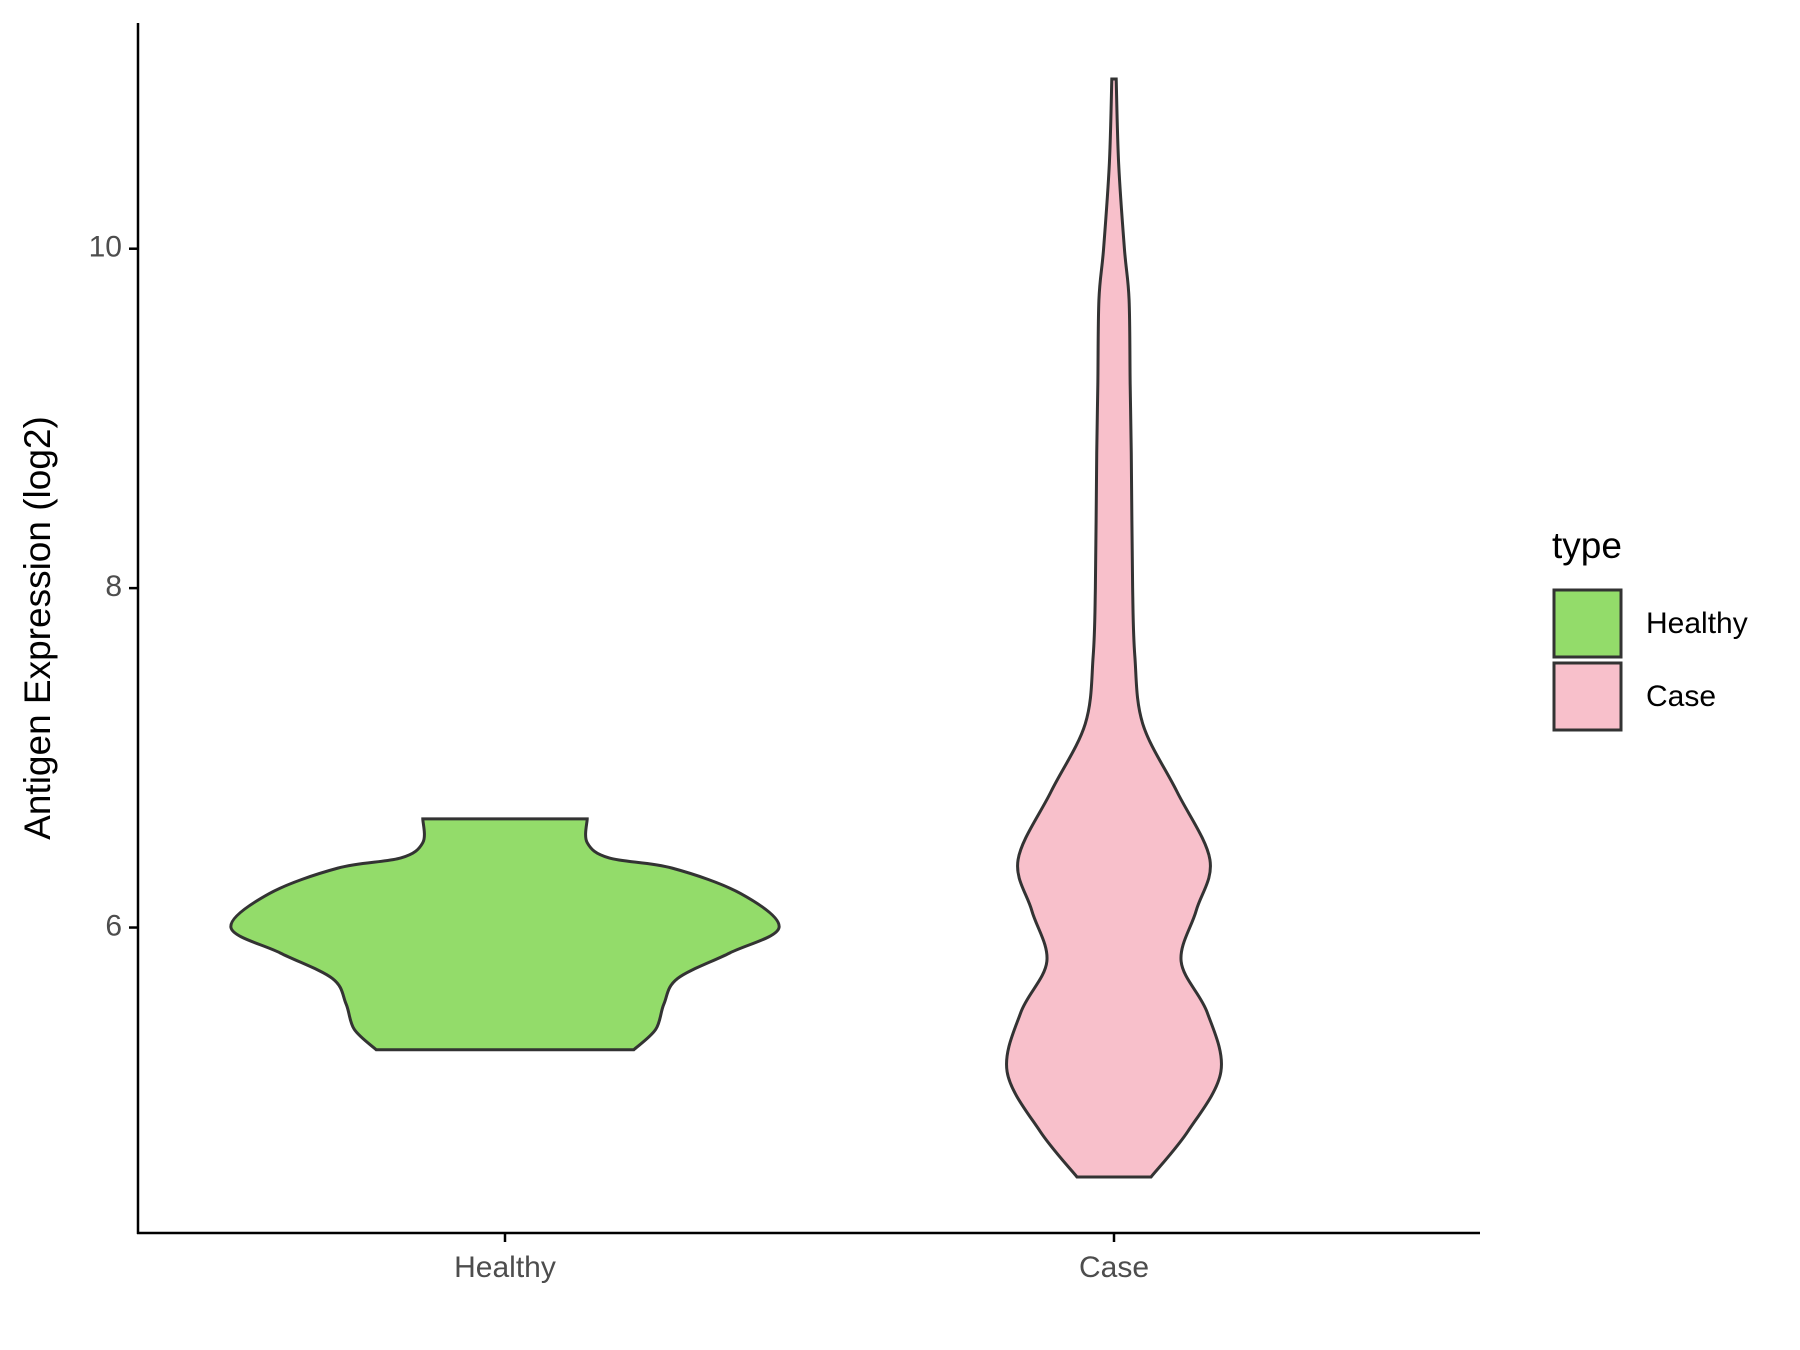 The width and height of the screenshot is (1800, 1350). Describe the element at coordinates (113, 925) in the screenshot. I see `y-tick-label: 6` at that location.